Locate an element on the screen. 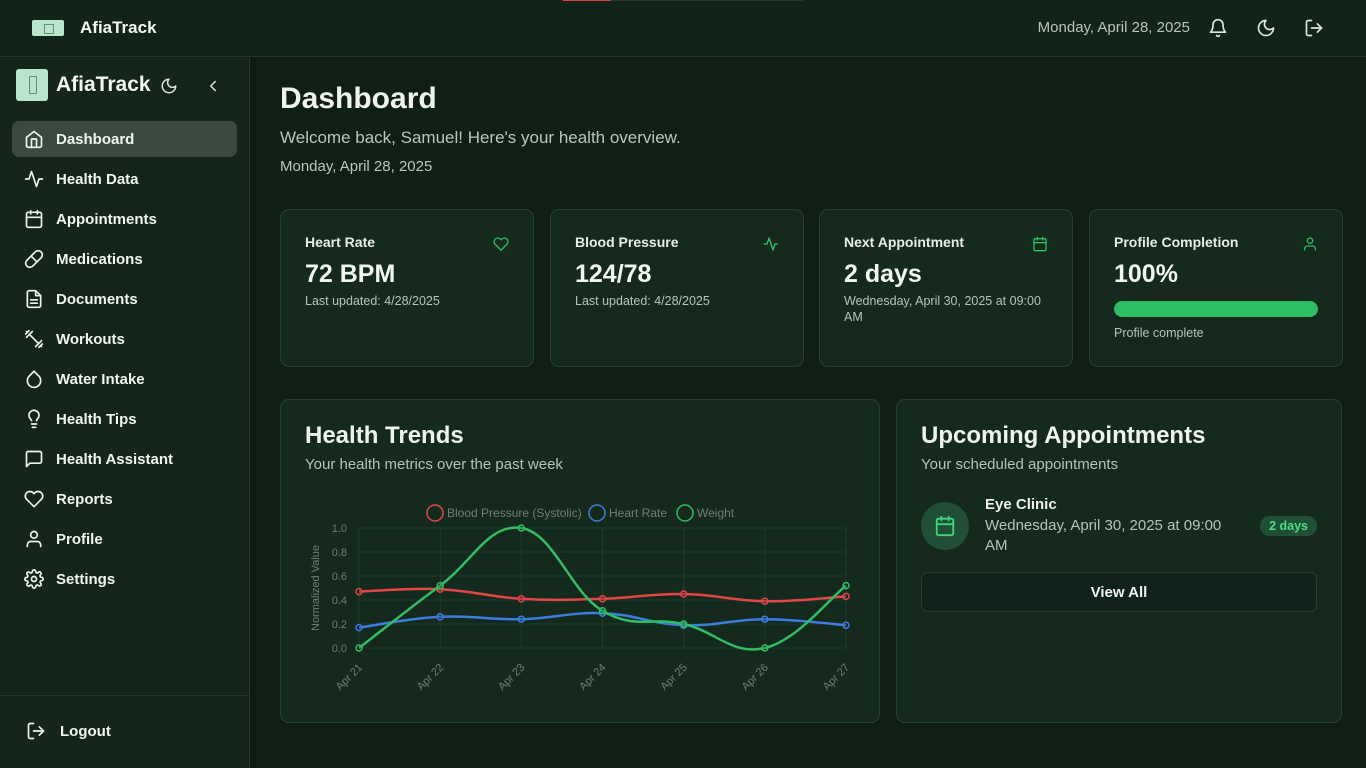  stat-title: Blood Pressure is located at coordinates (627, 242).